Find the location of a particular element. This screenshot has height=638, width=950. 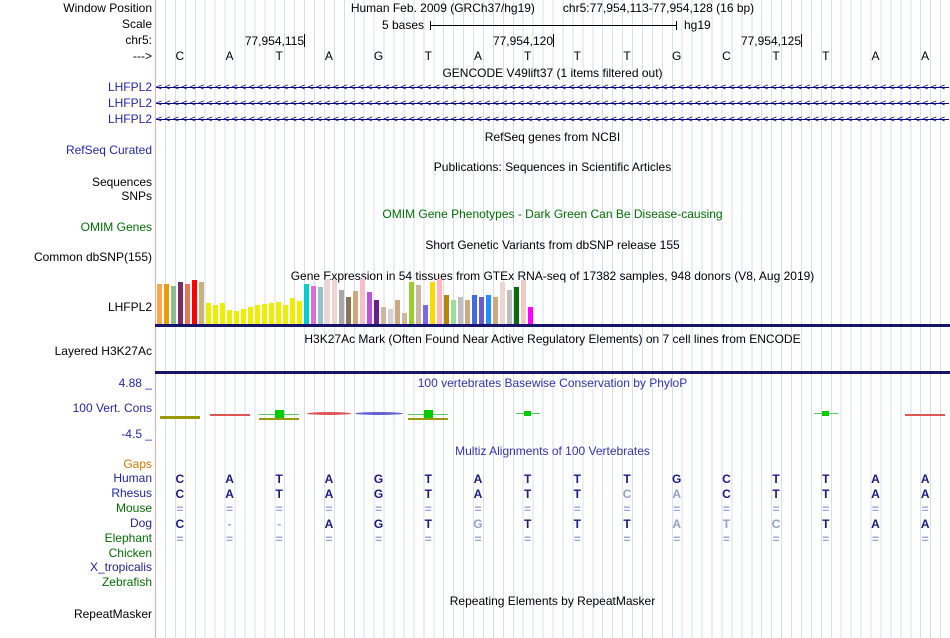

species-label: Dog is located at coordinates (140, 523).